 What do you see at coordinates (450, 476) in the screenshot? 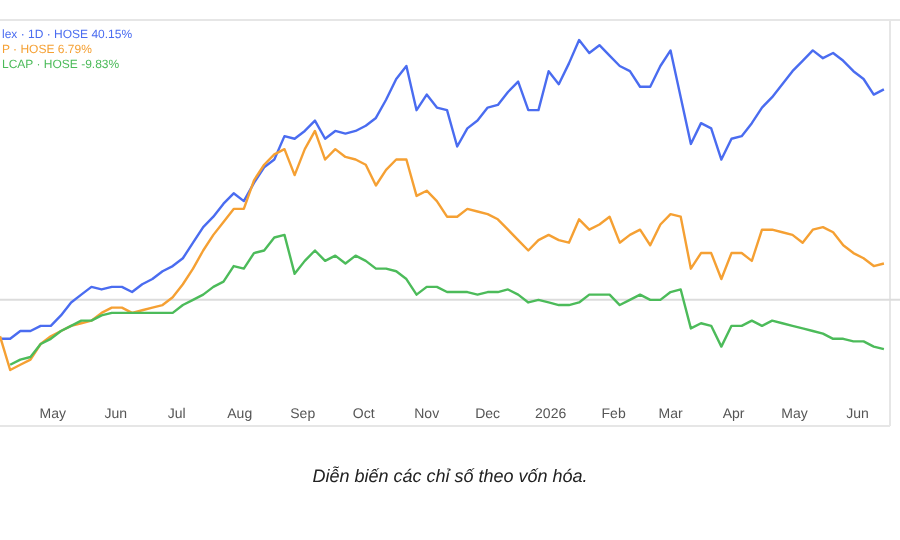
I see `text: Diễn biến các chỉ số theo vốn hóa.` at bounding box center [450, 476].